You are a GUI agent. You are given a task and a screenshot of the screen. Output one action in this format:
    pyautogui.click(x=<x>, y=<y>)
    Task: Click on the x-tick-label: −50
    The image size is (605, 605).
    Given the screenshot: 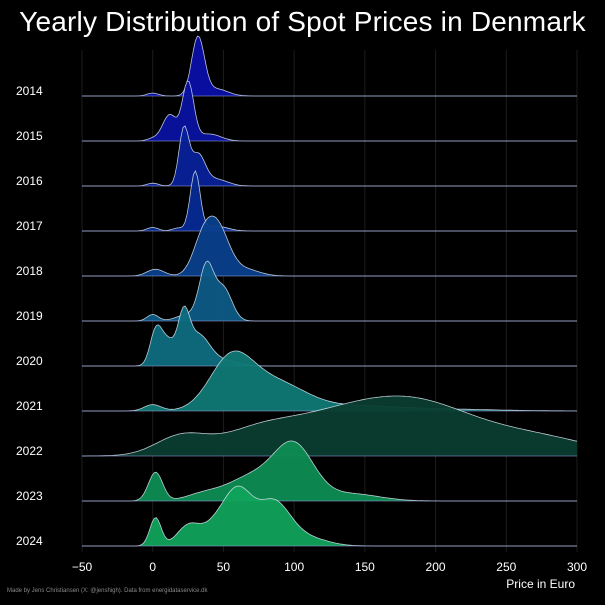 What is the action you would take?
    pyautogui.click(x=82, y=567)
    